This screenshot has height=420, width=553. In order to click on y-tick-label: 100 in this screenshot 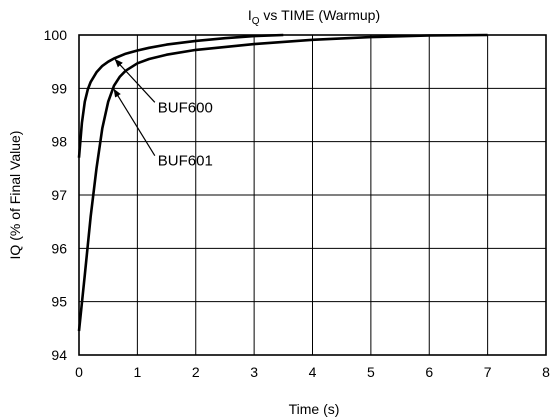, I will do `click(56, 35)`.